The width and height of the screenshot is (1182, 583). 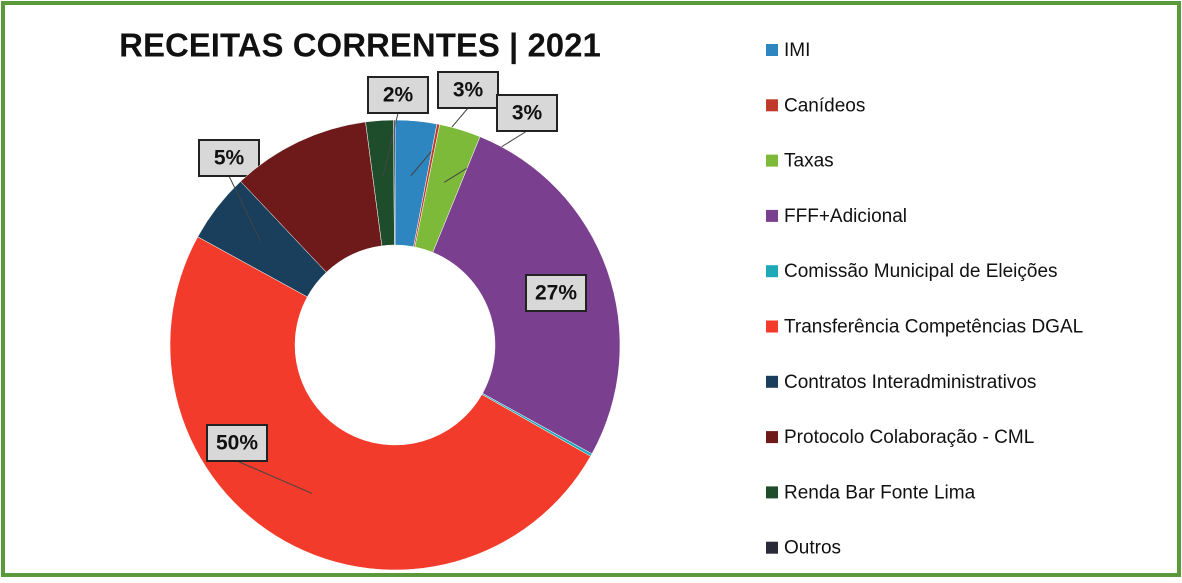 I want to click on donut-segment, so click(x=394, y=182).